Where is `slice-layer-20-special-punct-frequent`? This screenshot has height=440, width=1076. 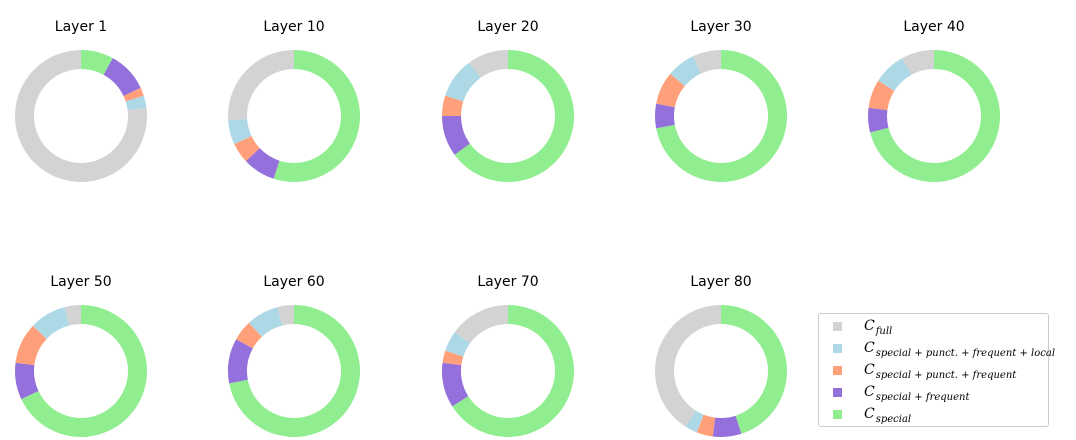
slice-layer-20-special-punct-frequent is located at coordinates (453, 105).